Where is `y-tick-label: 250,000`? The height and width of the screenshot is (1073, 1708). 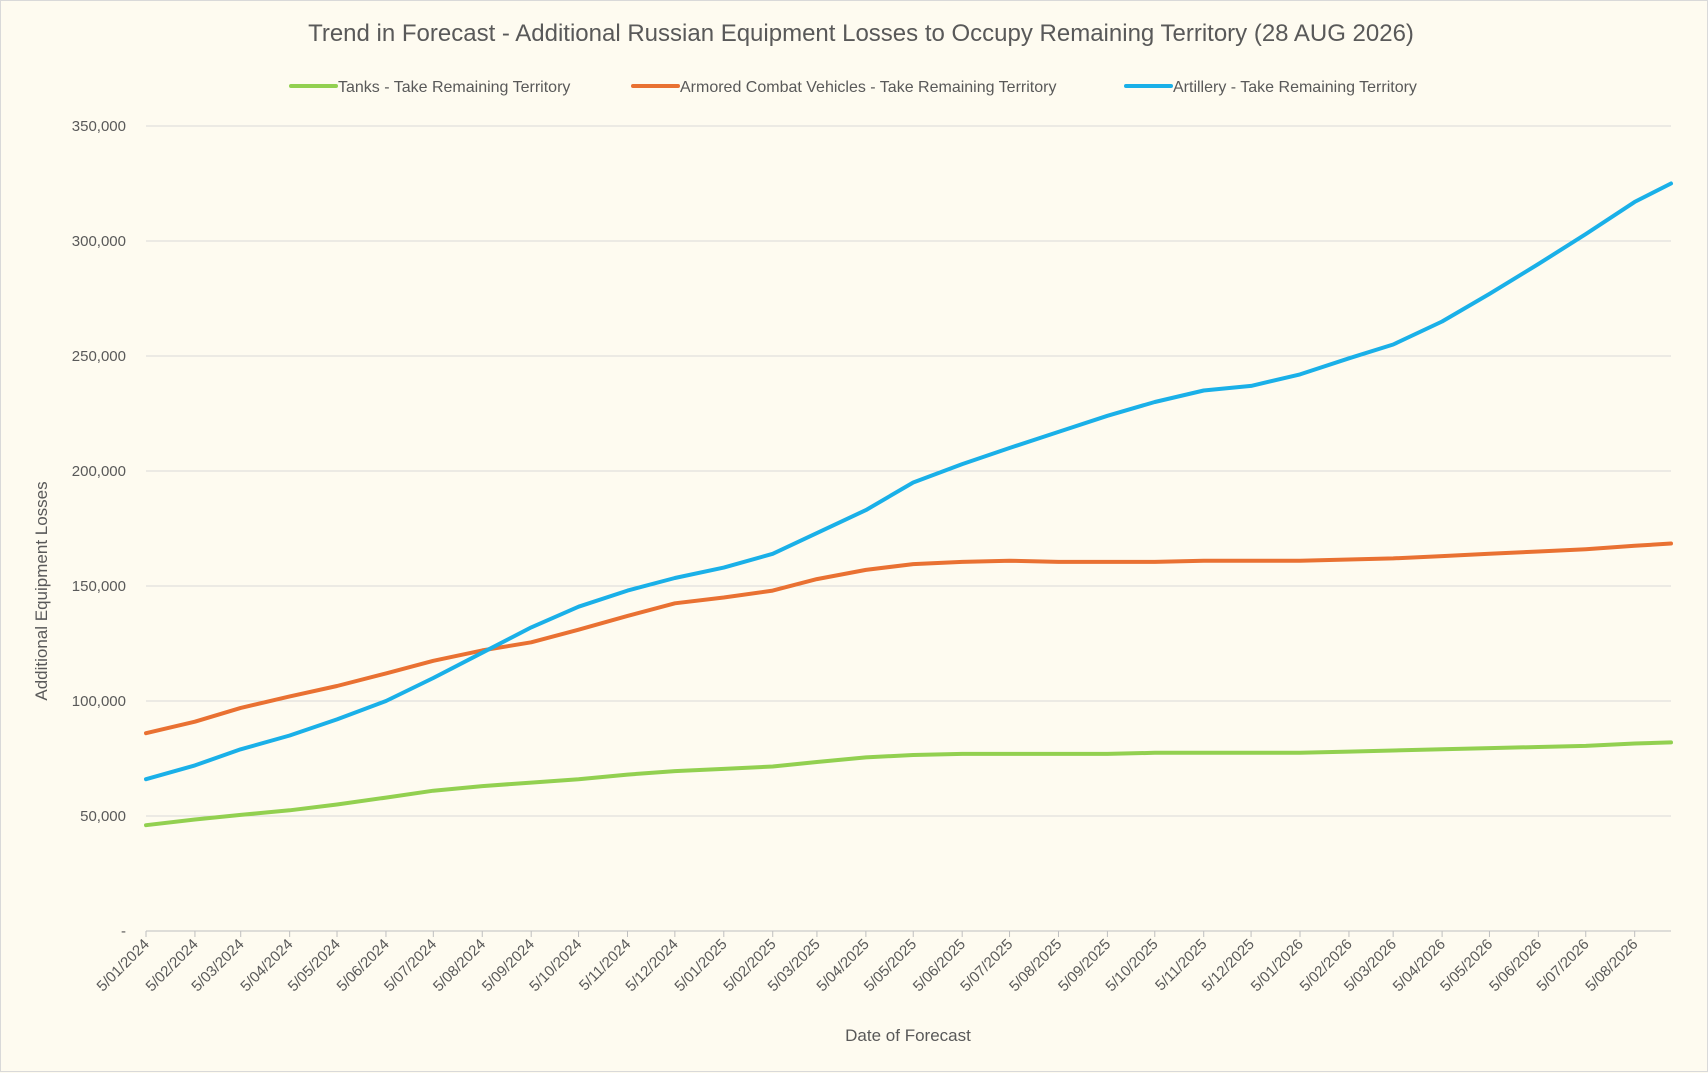 y-tick-label: 250,000 is located at coordinates (99, 356).